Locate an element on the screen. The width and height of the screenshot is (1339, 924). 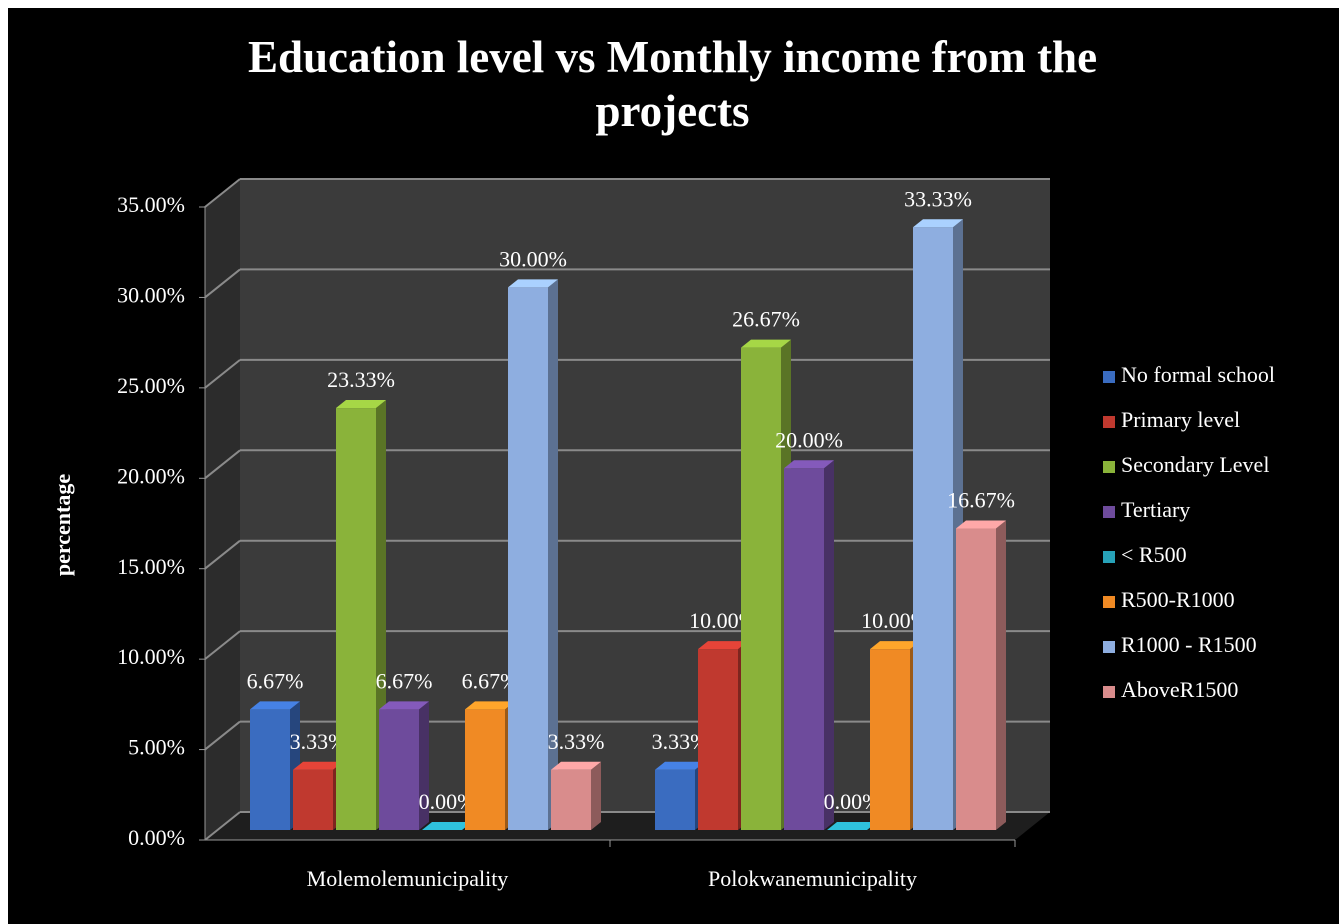
legend-label: Primary level is located at coordinates (1180, 419).